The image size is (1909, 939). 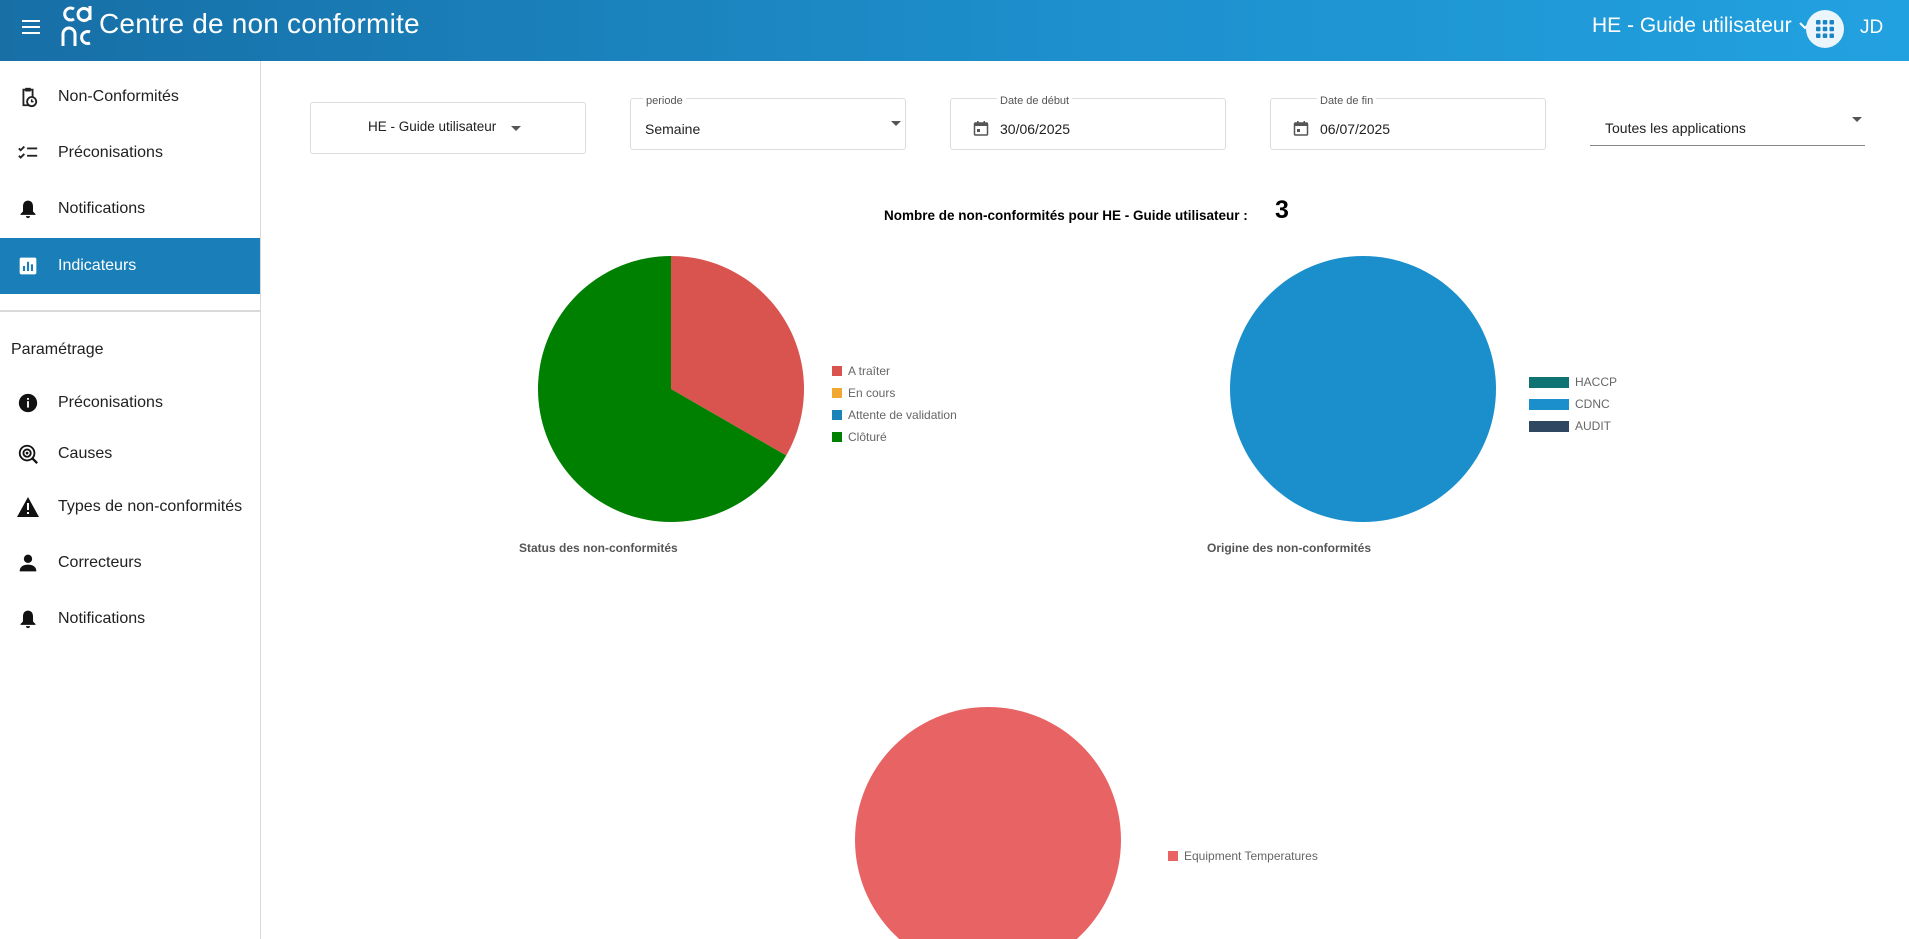 What do you see at coordinates (100, 562) in the screenshot?
I see `sidebar-item-label: Correcteurs` at bounding box center [100, 562].